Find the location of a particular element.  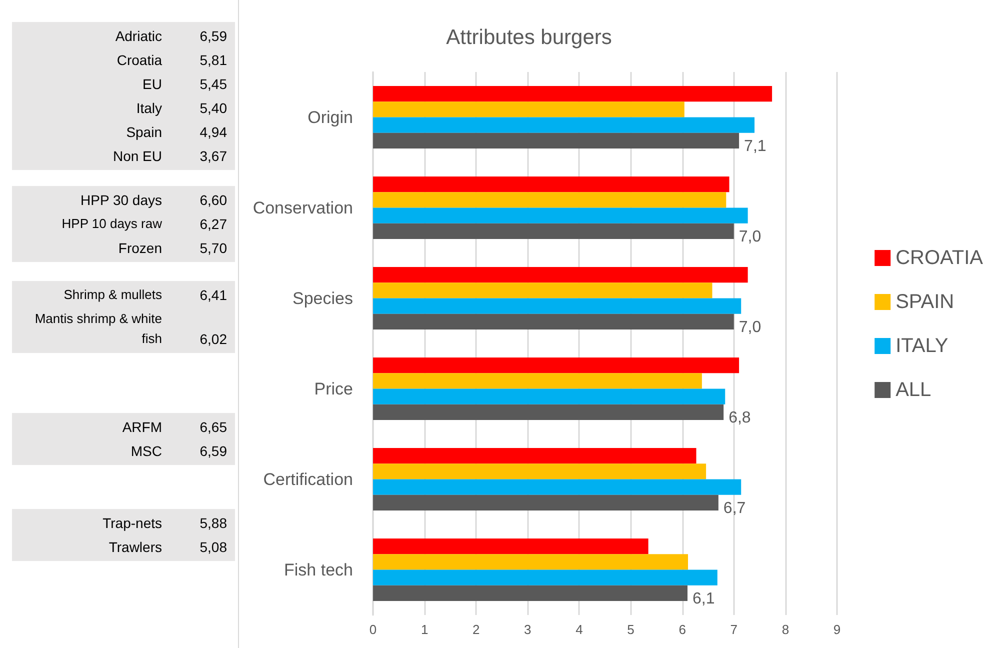

text: 6,65 is located at coordinates (213, 427).